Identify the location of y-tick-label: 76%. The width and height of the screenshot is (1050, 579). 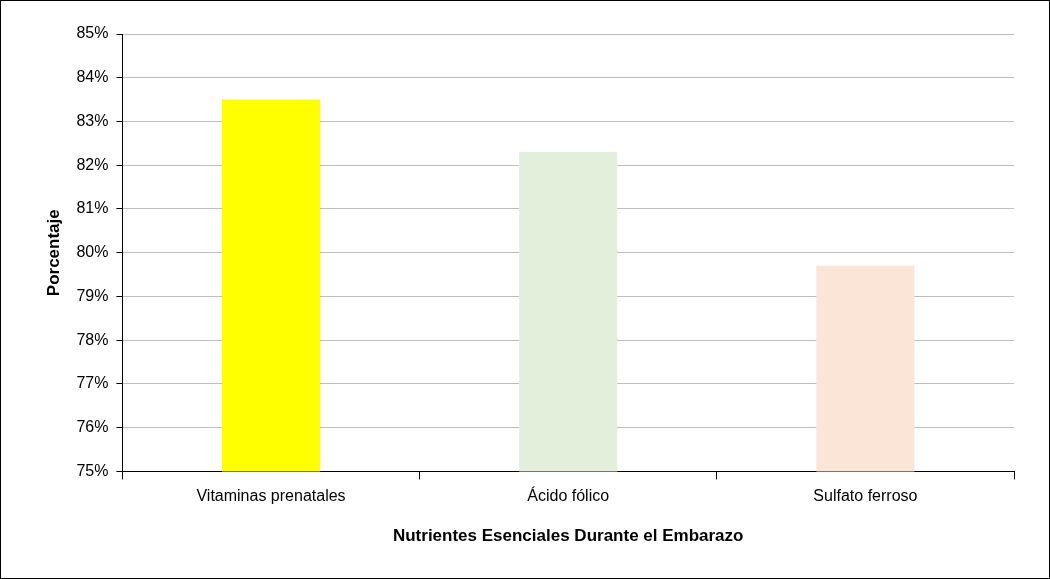
(92, 427).